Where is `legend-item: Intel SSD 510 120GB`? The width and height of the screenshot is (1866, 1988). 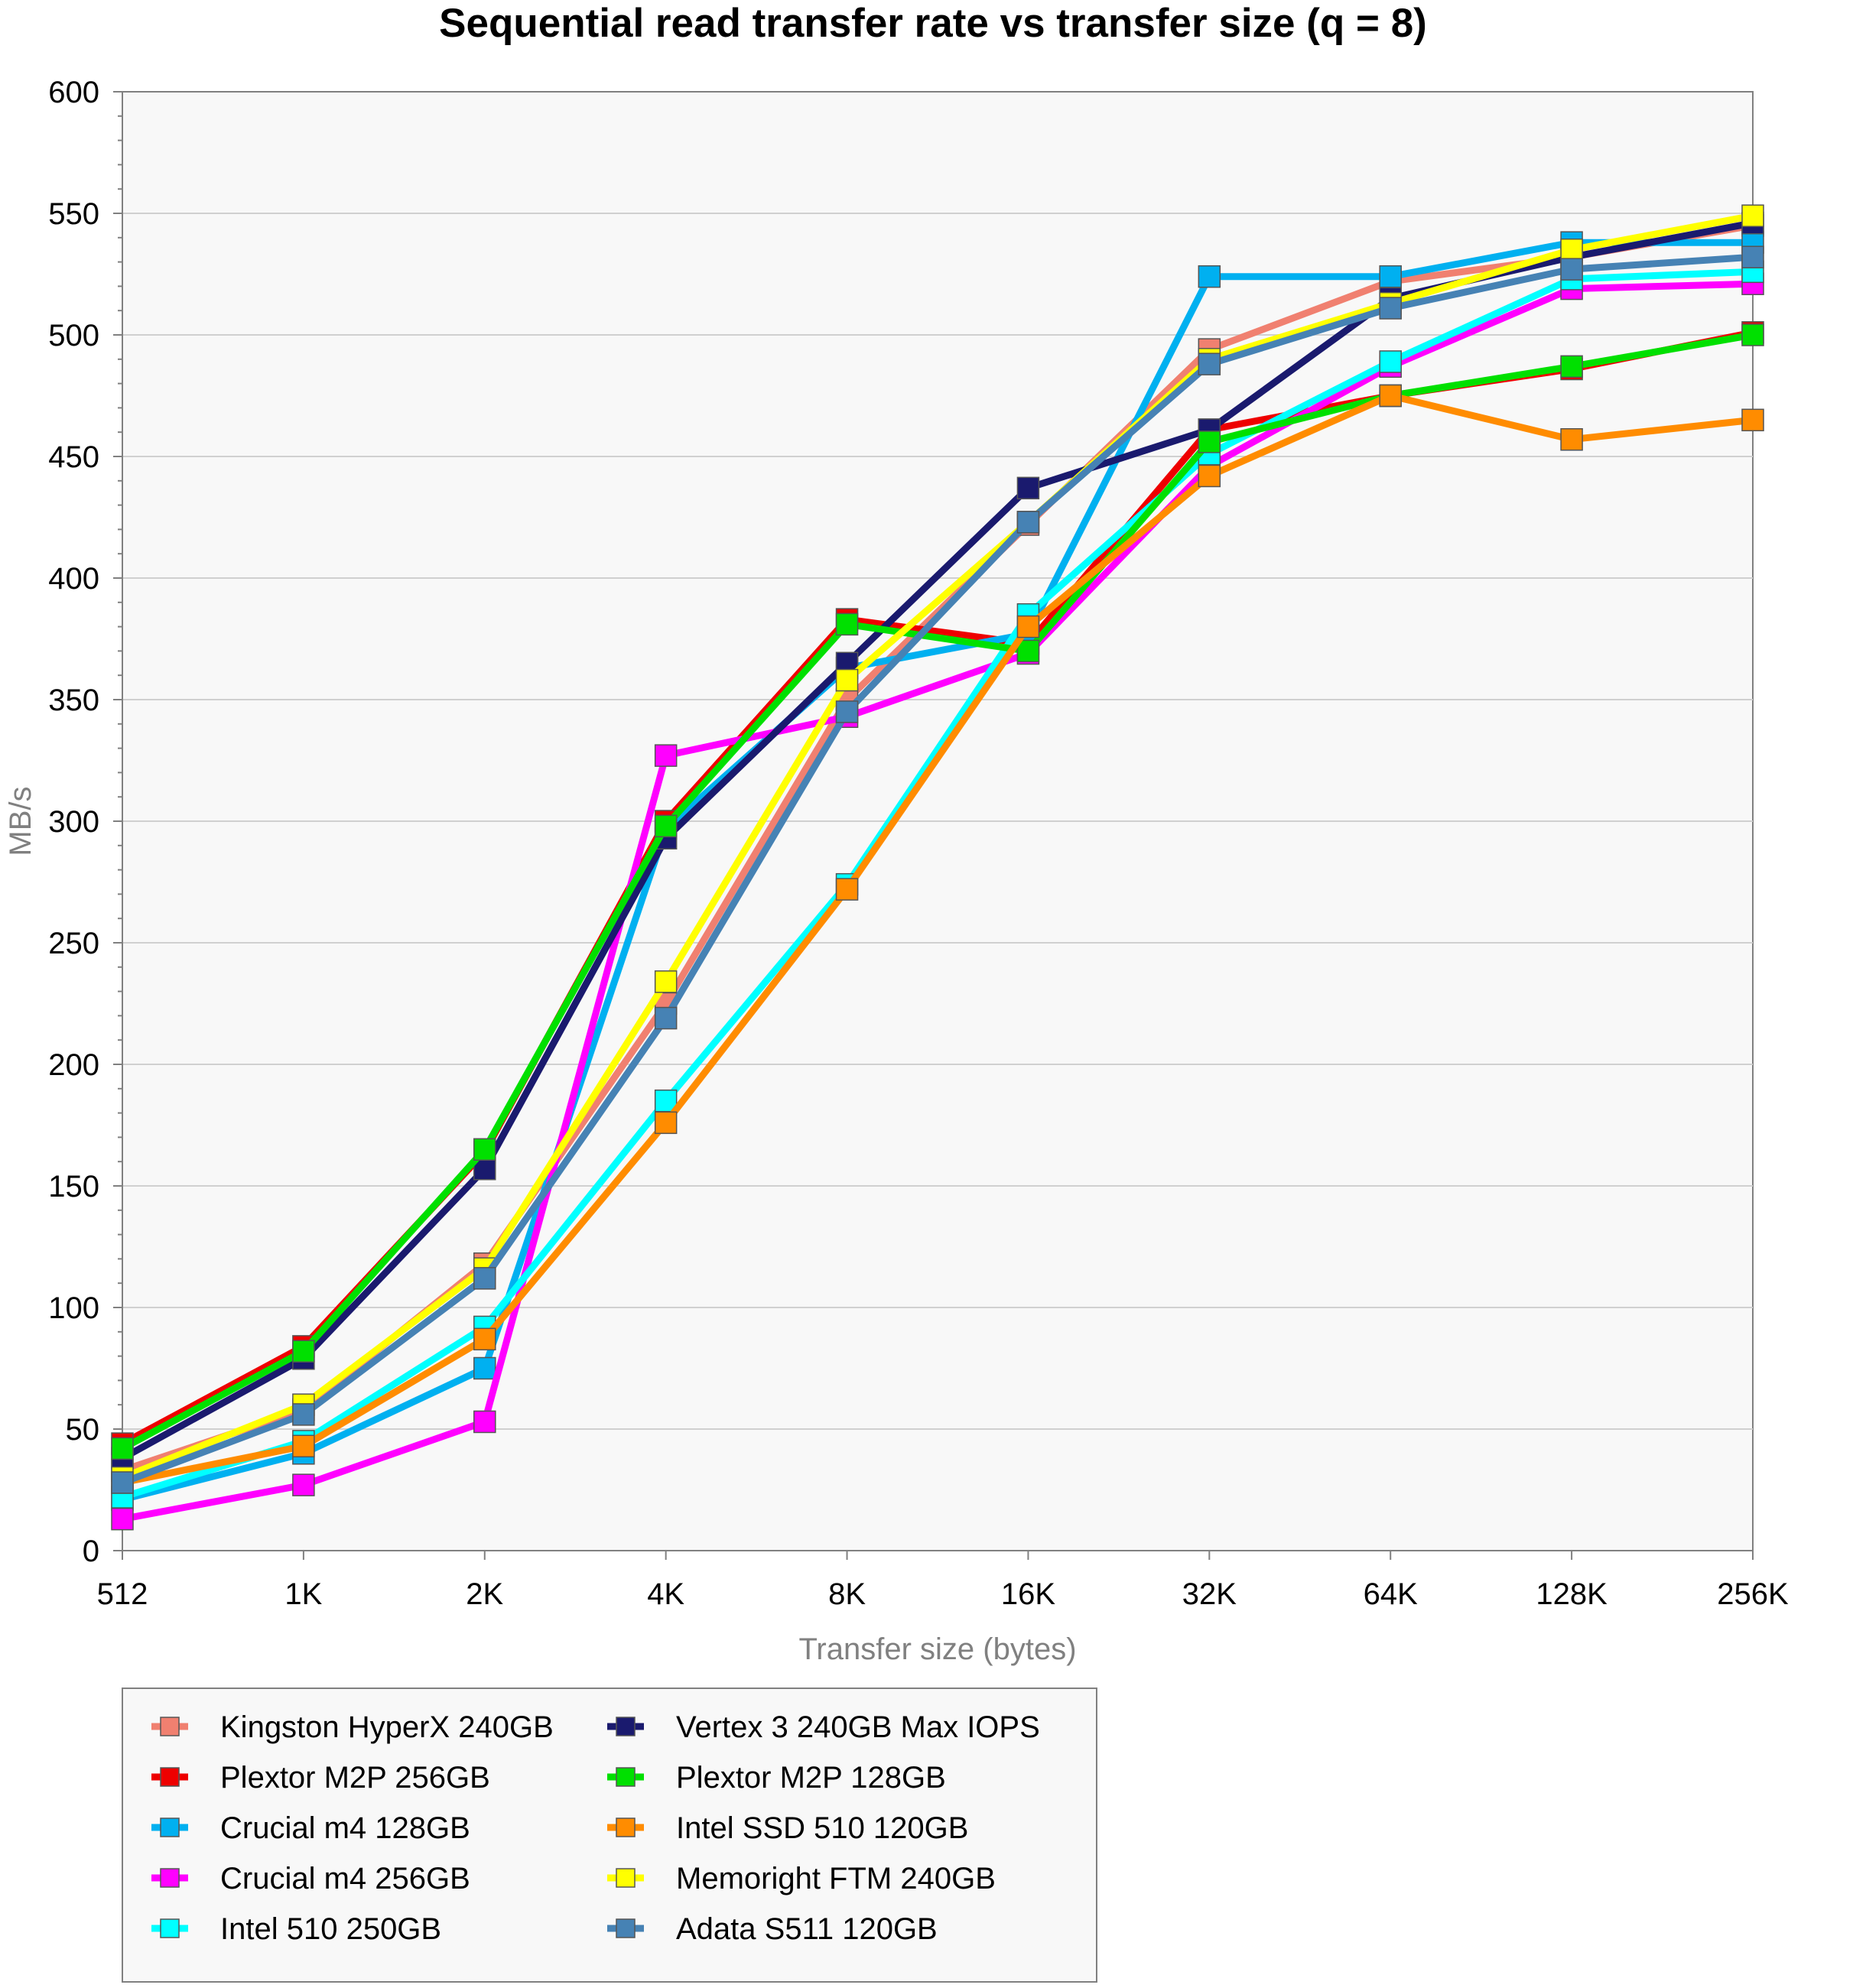 legend-item: Intel SSD 510 120GB is located at coordinates (787, 1828).